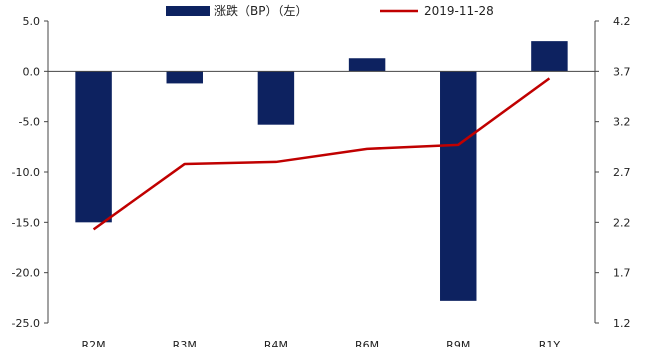 The width and height of the screenshot is (651, 347). I want to click on right-tick-label: 2.7, so click(622, 172).